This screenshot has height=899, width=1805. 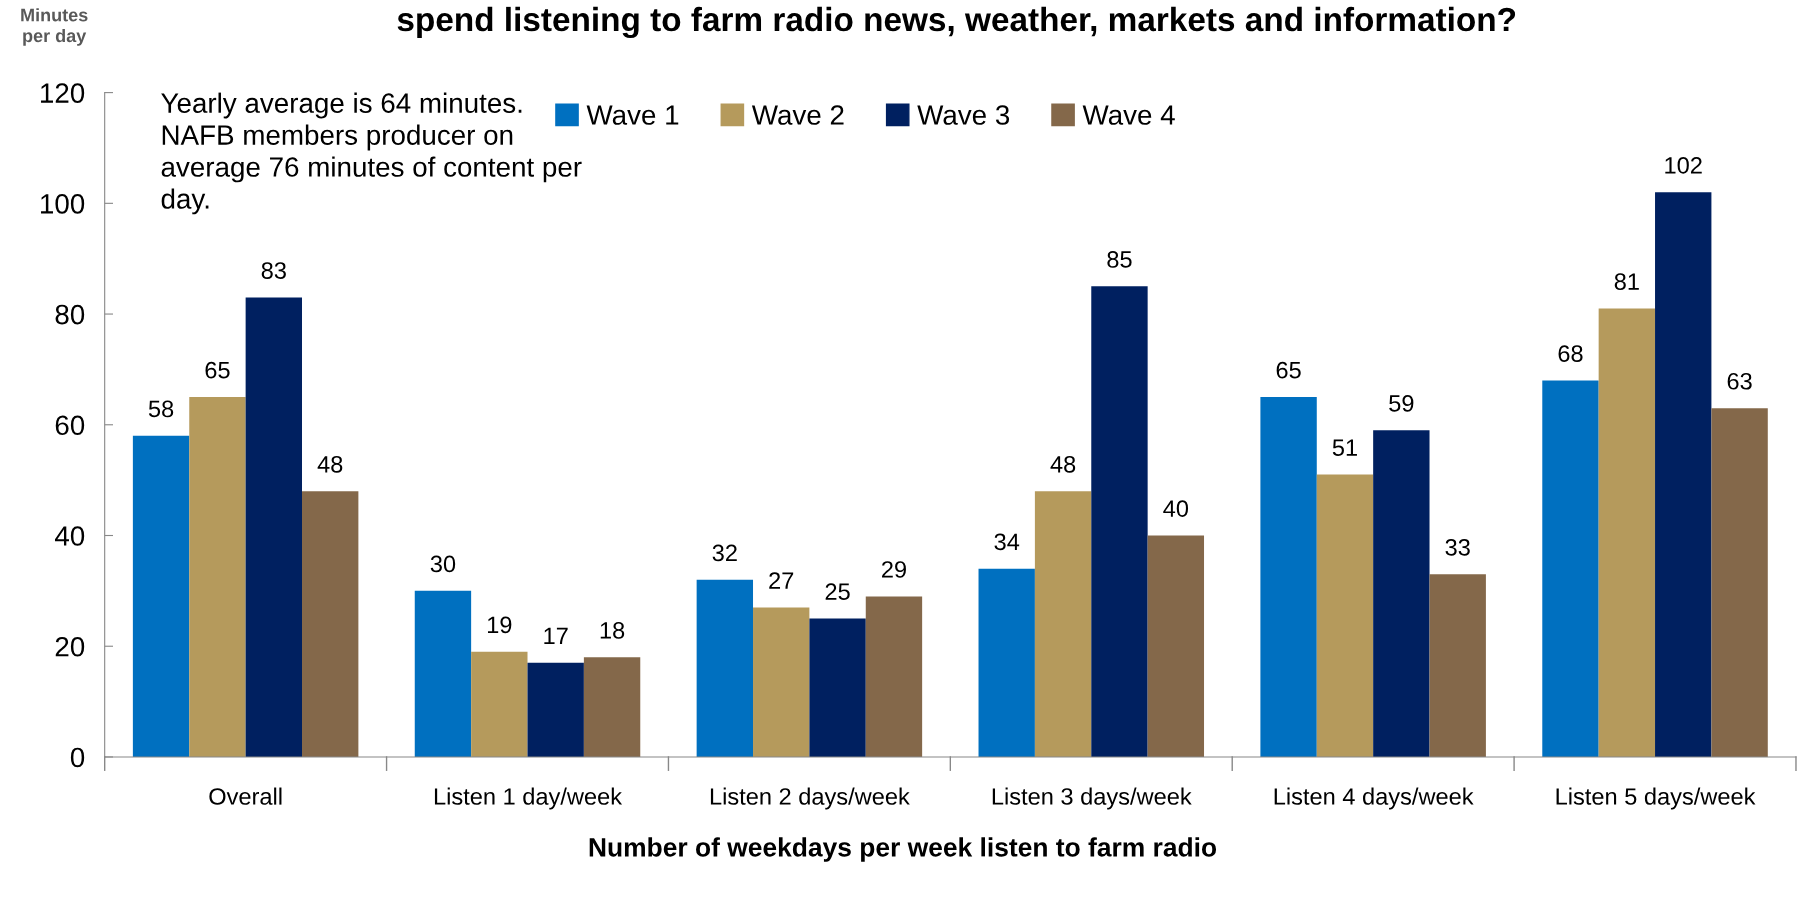 What do you see at coordinates (371, 153) in the screenshot?
I see `annotation: Yearly average is 64 minutes. NAFB members producer on average 76 minutes of content per day.` at bounding box center [371, 153].